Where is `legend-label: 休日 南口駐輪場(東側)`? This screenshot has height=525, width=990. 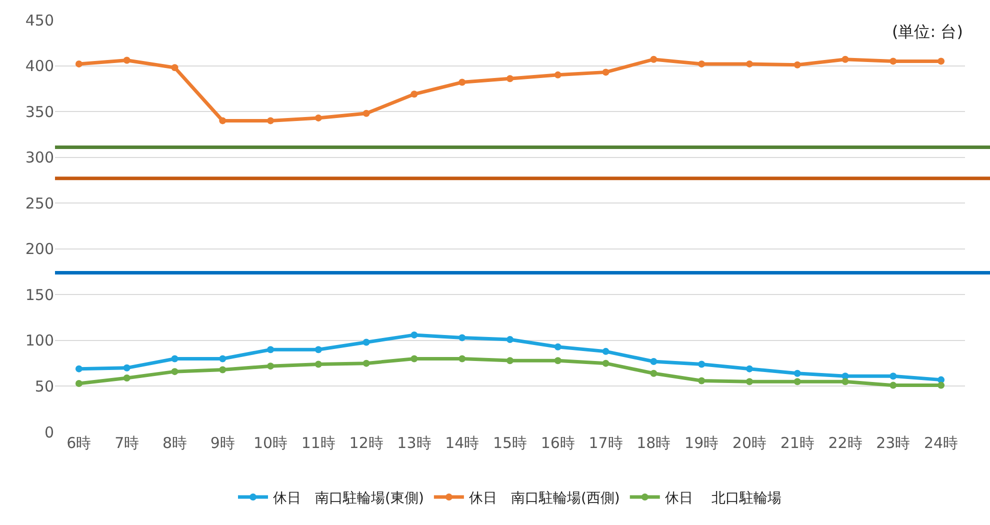 legend-label: 休日 南口駐輪場(東側) is located at coordinates (348, 498).